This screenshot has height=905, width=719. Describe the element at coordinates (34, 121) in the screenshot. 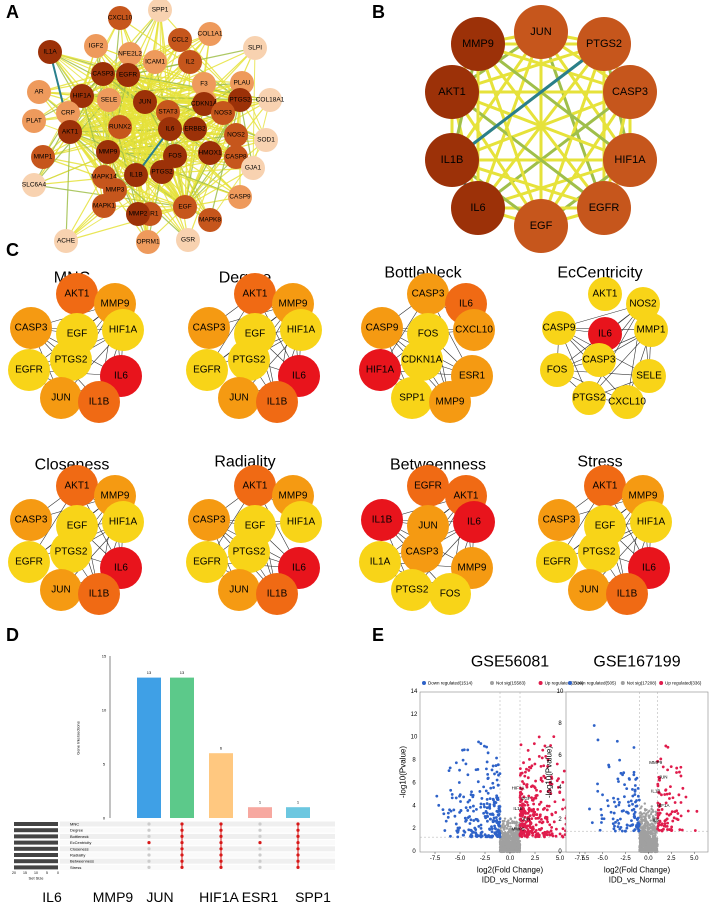

I see `network-node: PLAT` at that location.